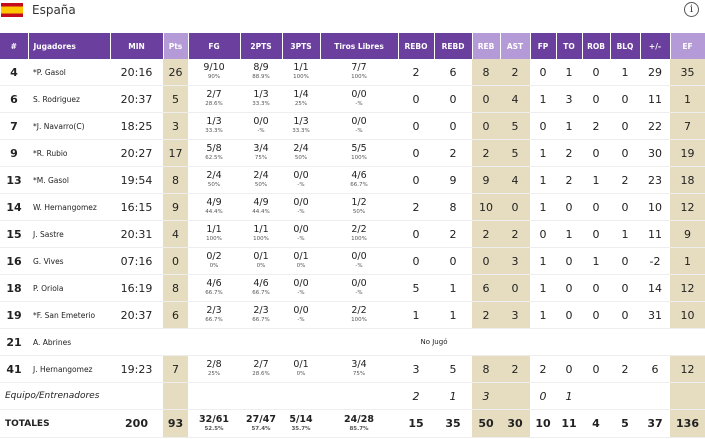 The image size is (705, 439). What do you see at coordinates (655, 153) in the screenshot?
I see `cell: 30` at bounding box center [655, 153].